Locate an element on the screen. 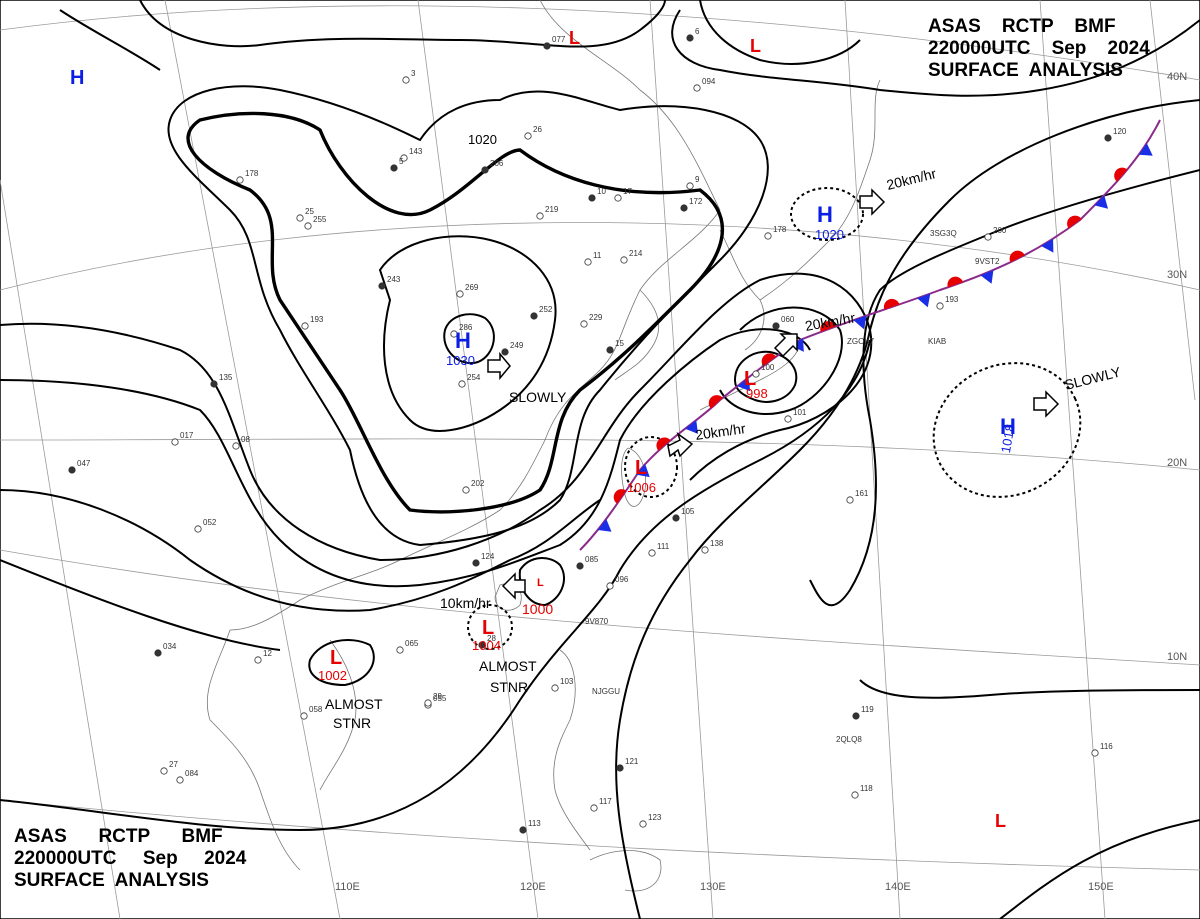 This screenshot has width=1200, height=919. low-pressure-value: 1006 is located at coordinates (641, 487).